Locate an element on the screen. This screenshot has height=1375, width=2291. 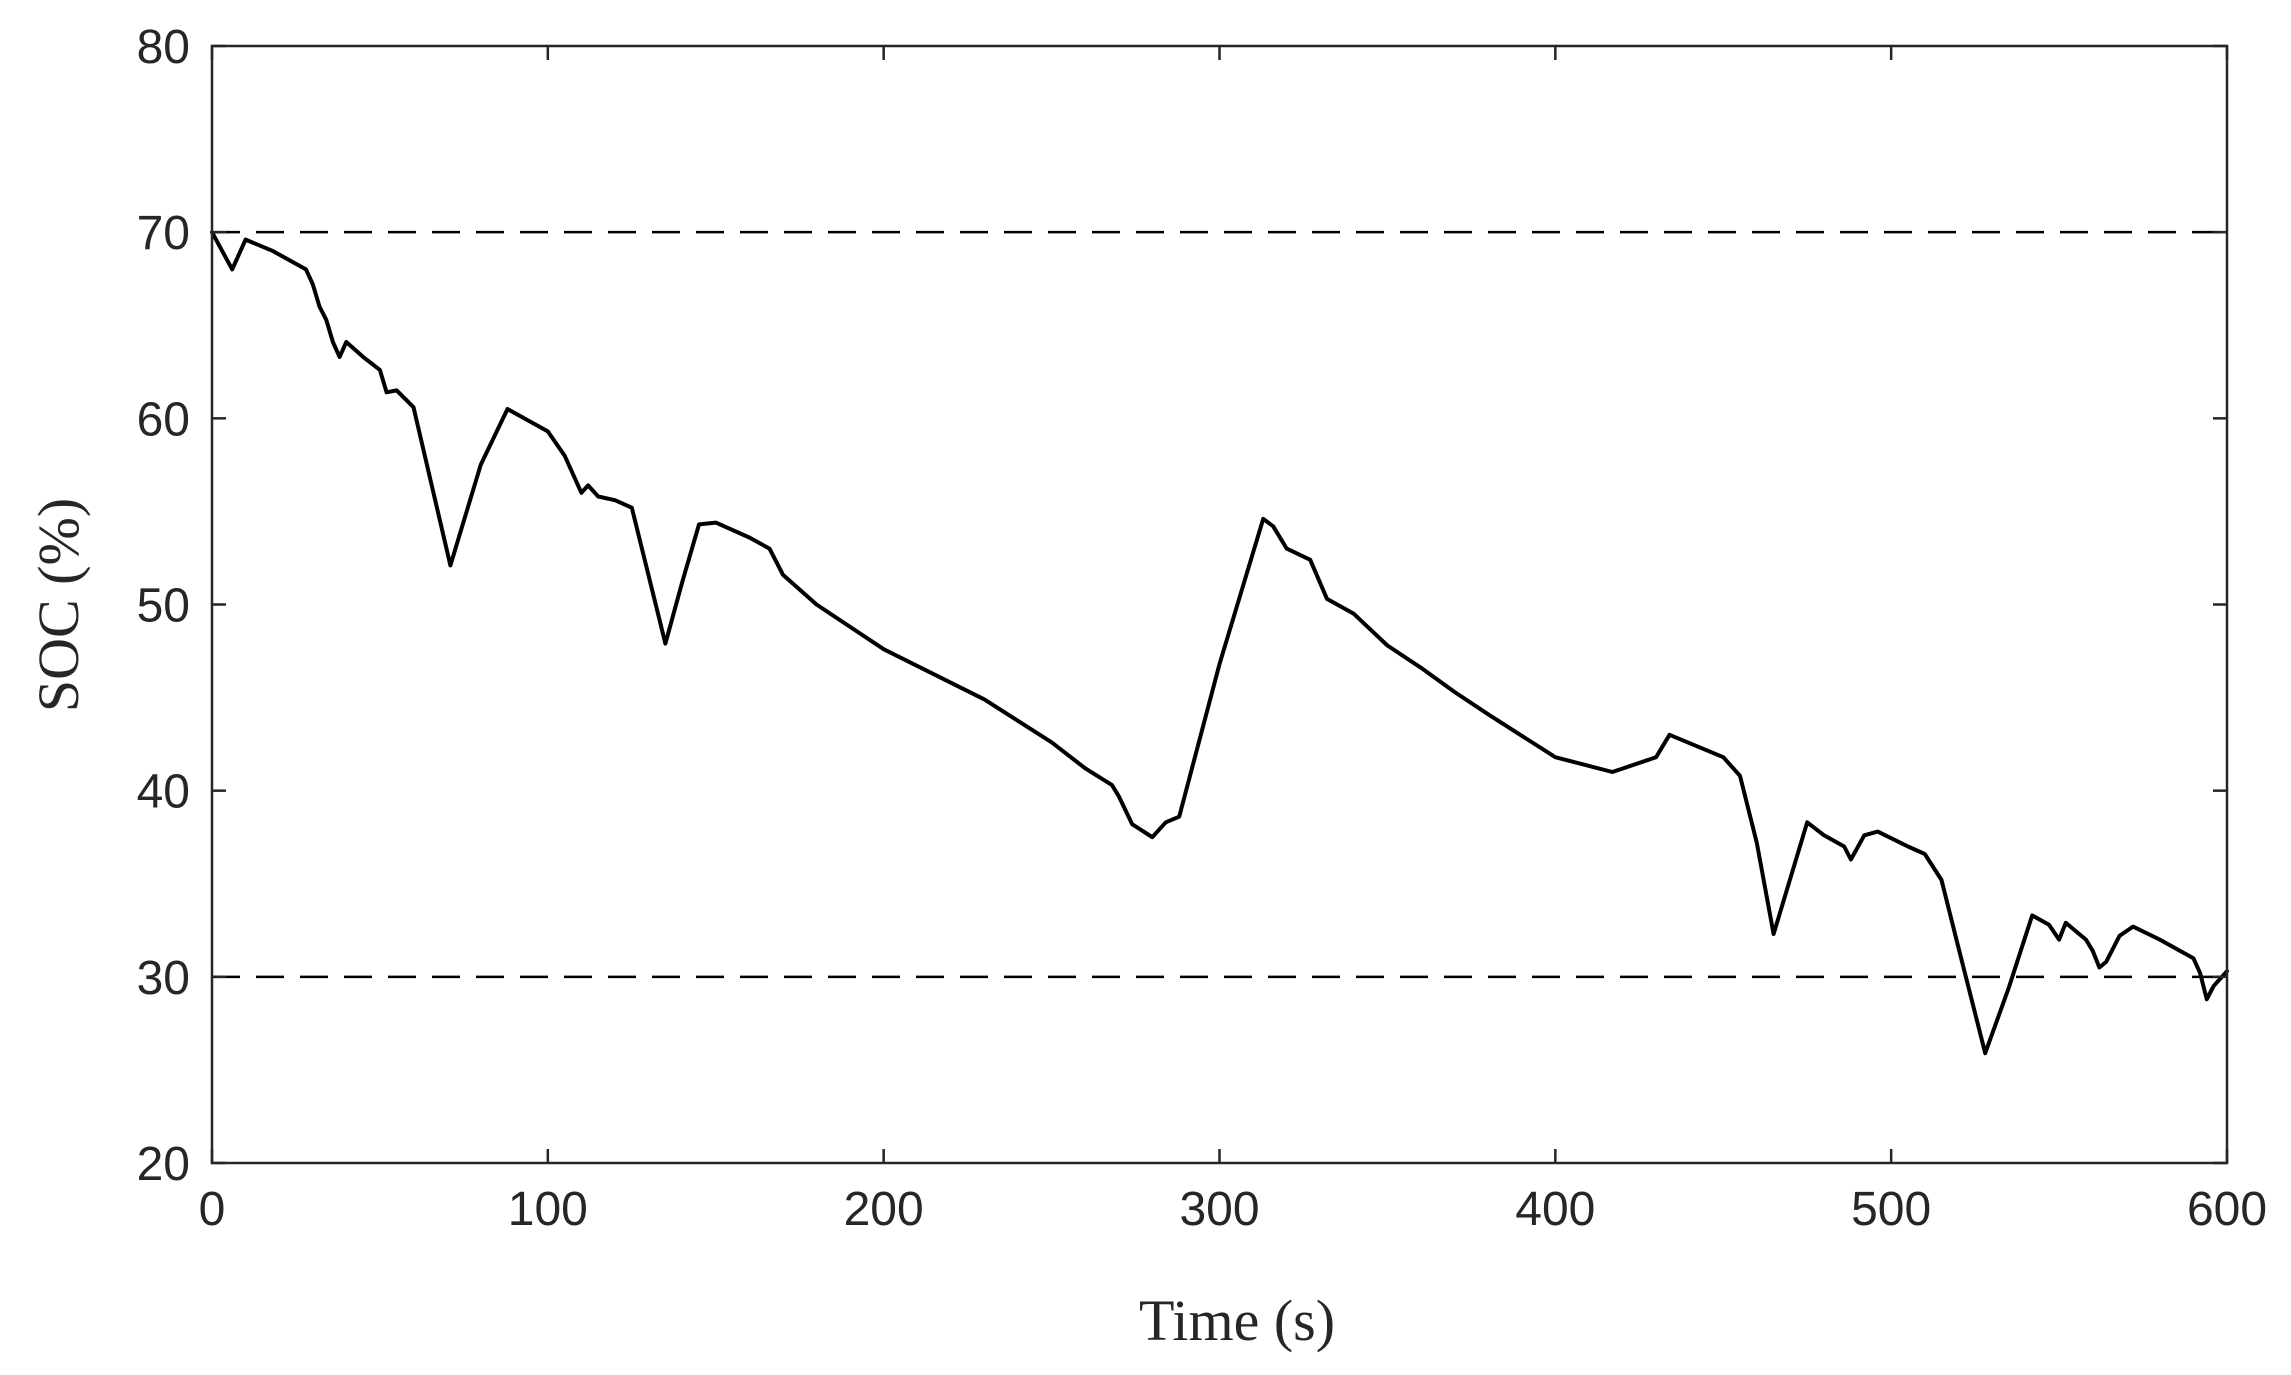
y-tick-label: 40 is located at coordinates (163, 792).